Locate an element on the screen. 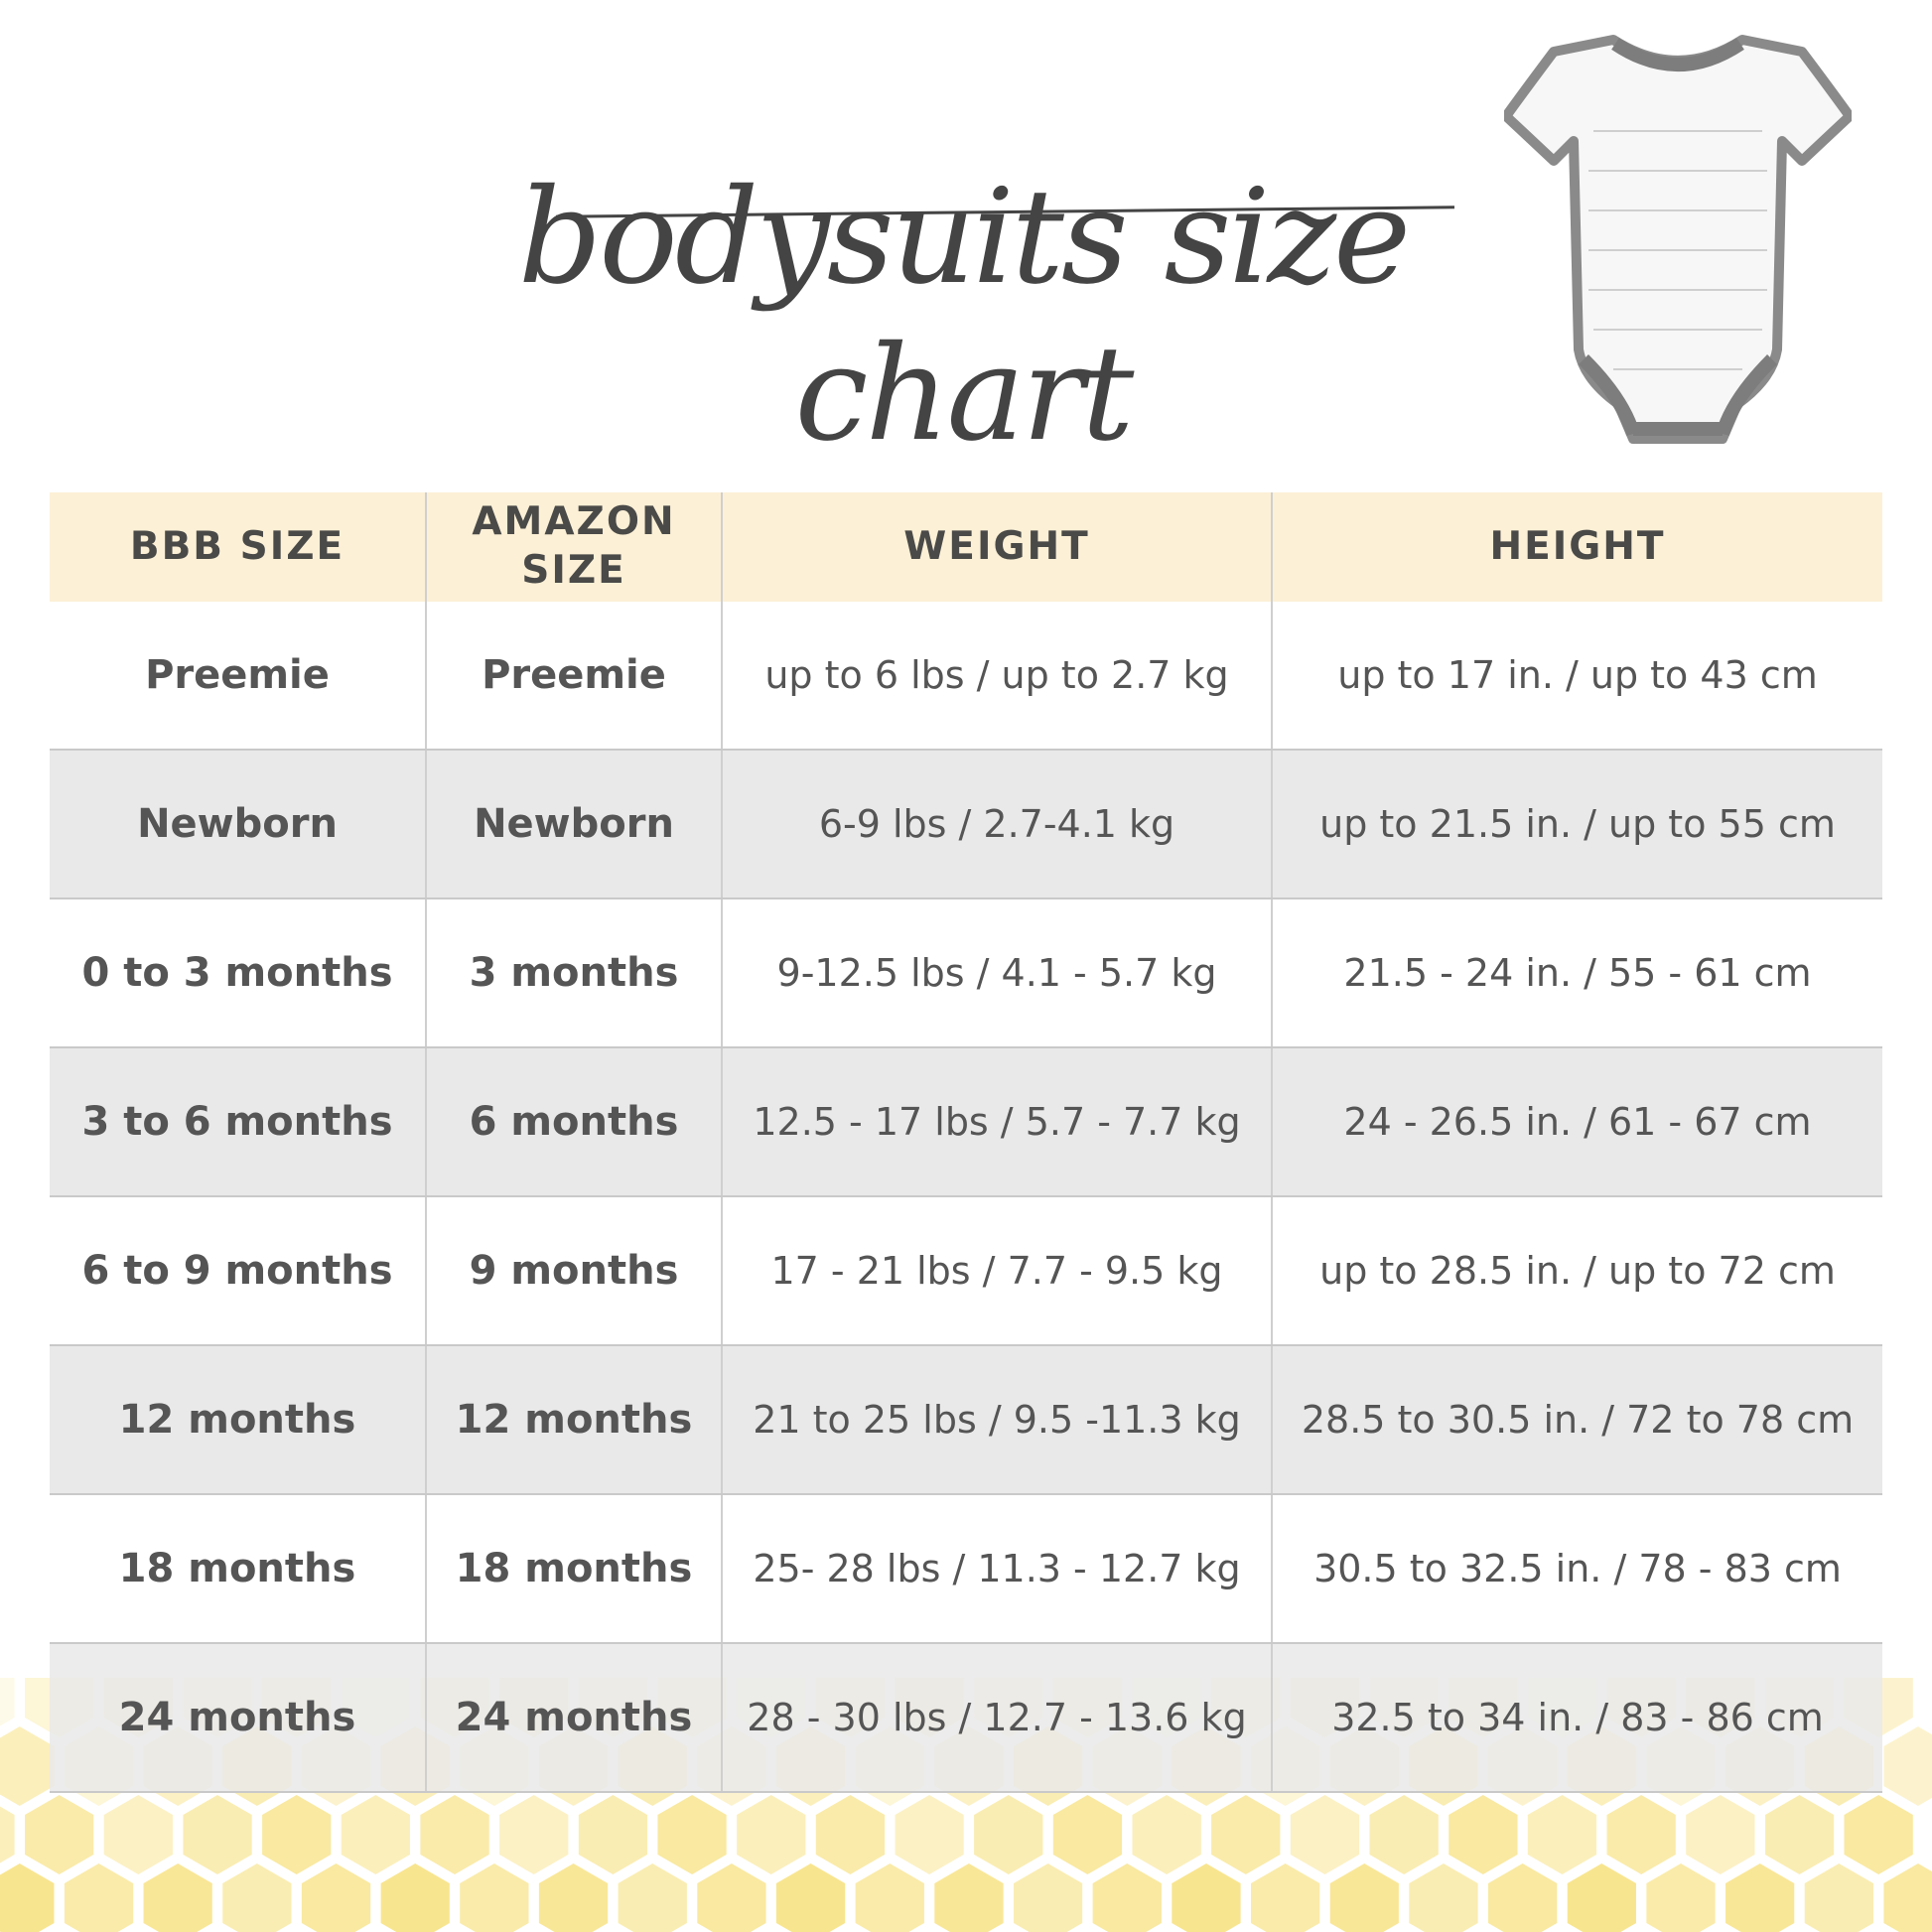  weight-cell: up to 6 lbs / up to 2.7 kg is located at coordinates (996, 676).